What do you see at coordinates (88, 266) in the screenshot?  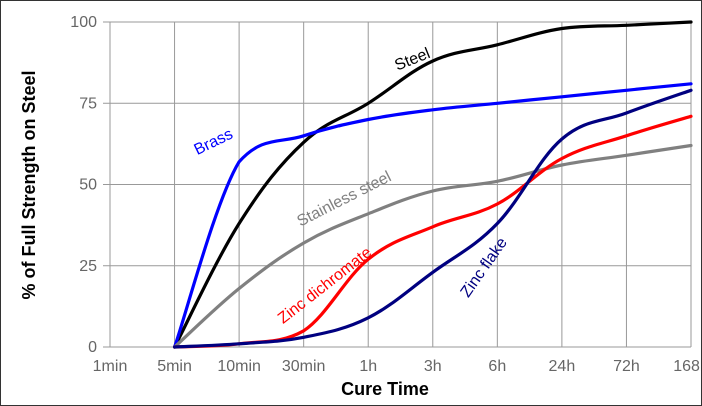 I see `y-tick-label: 25` at bounding box center [88, 266].